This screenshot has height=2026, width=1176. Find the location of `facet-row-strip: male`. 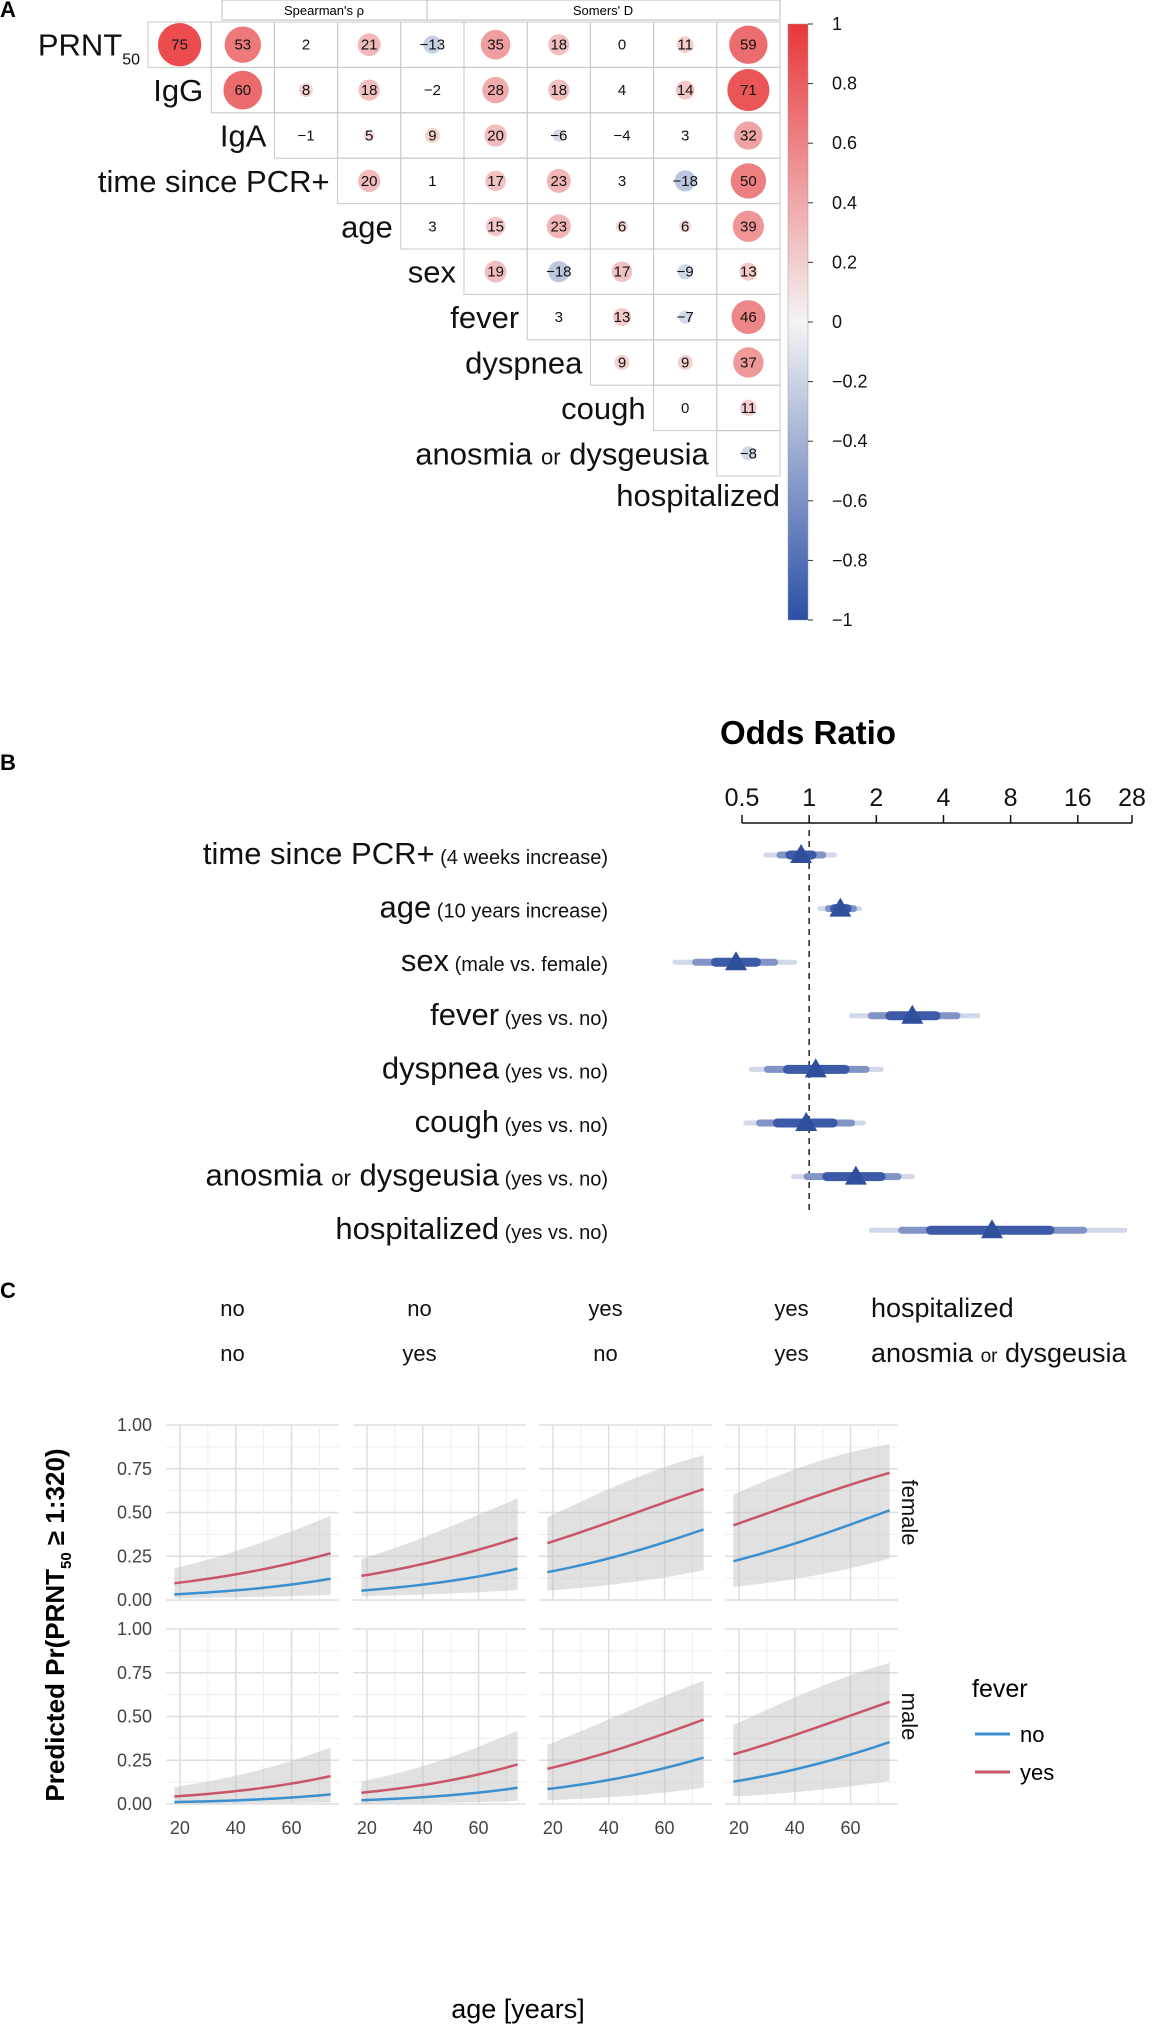

facet-row-strip: male is located at coordinates (909, 1717).